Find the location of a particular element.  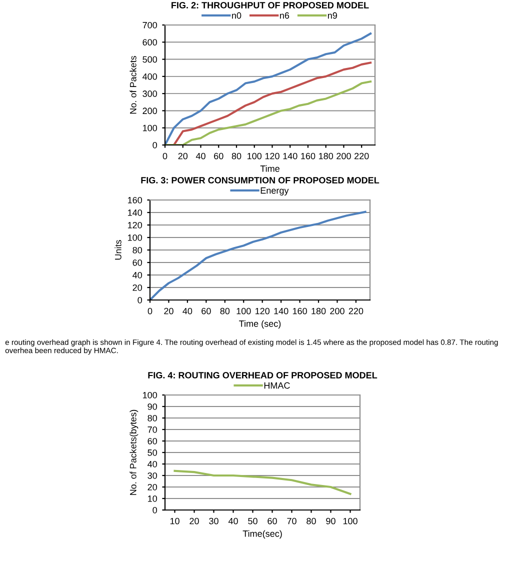

y-tick-label: 500 is located at coordinates (150, 59).